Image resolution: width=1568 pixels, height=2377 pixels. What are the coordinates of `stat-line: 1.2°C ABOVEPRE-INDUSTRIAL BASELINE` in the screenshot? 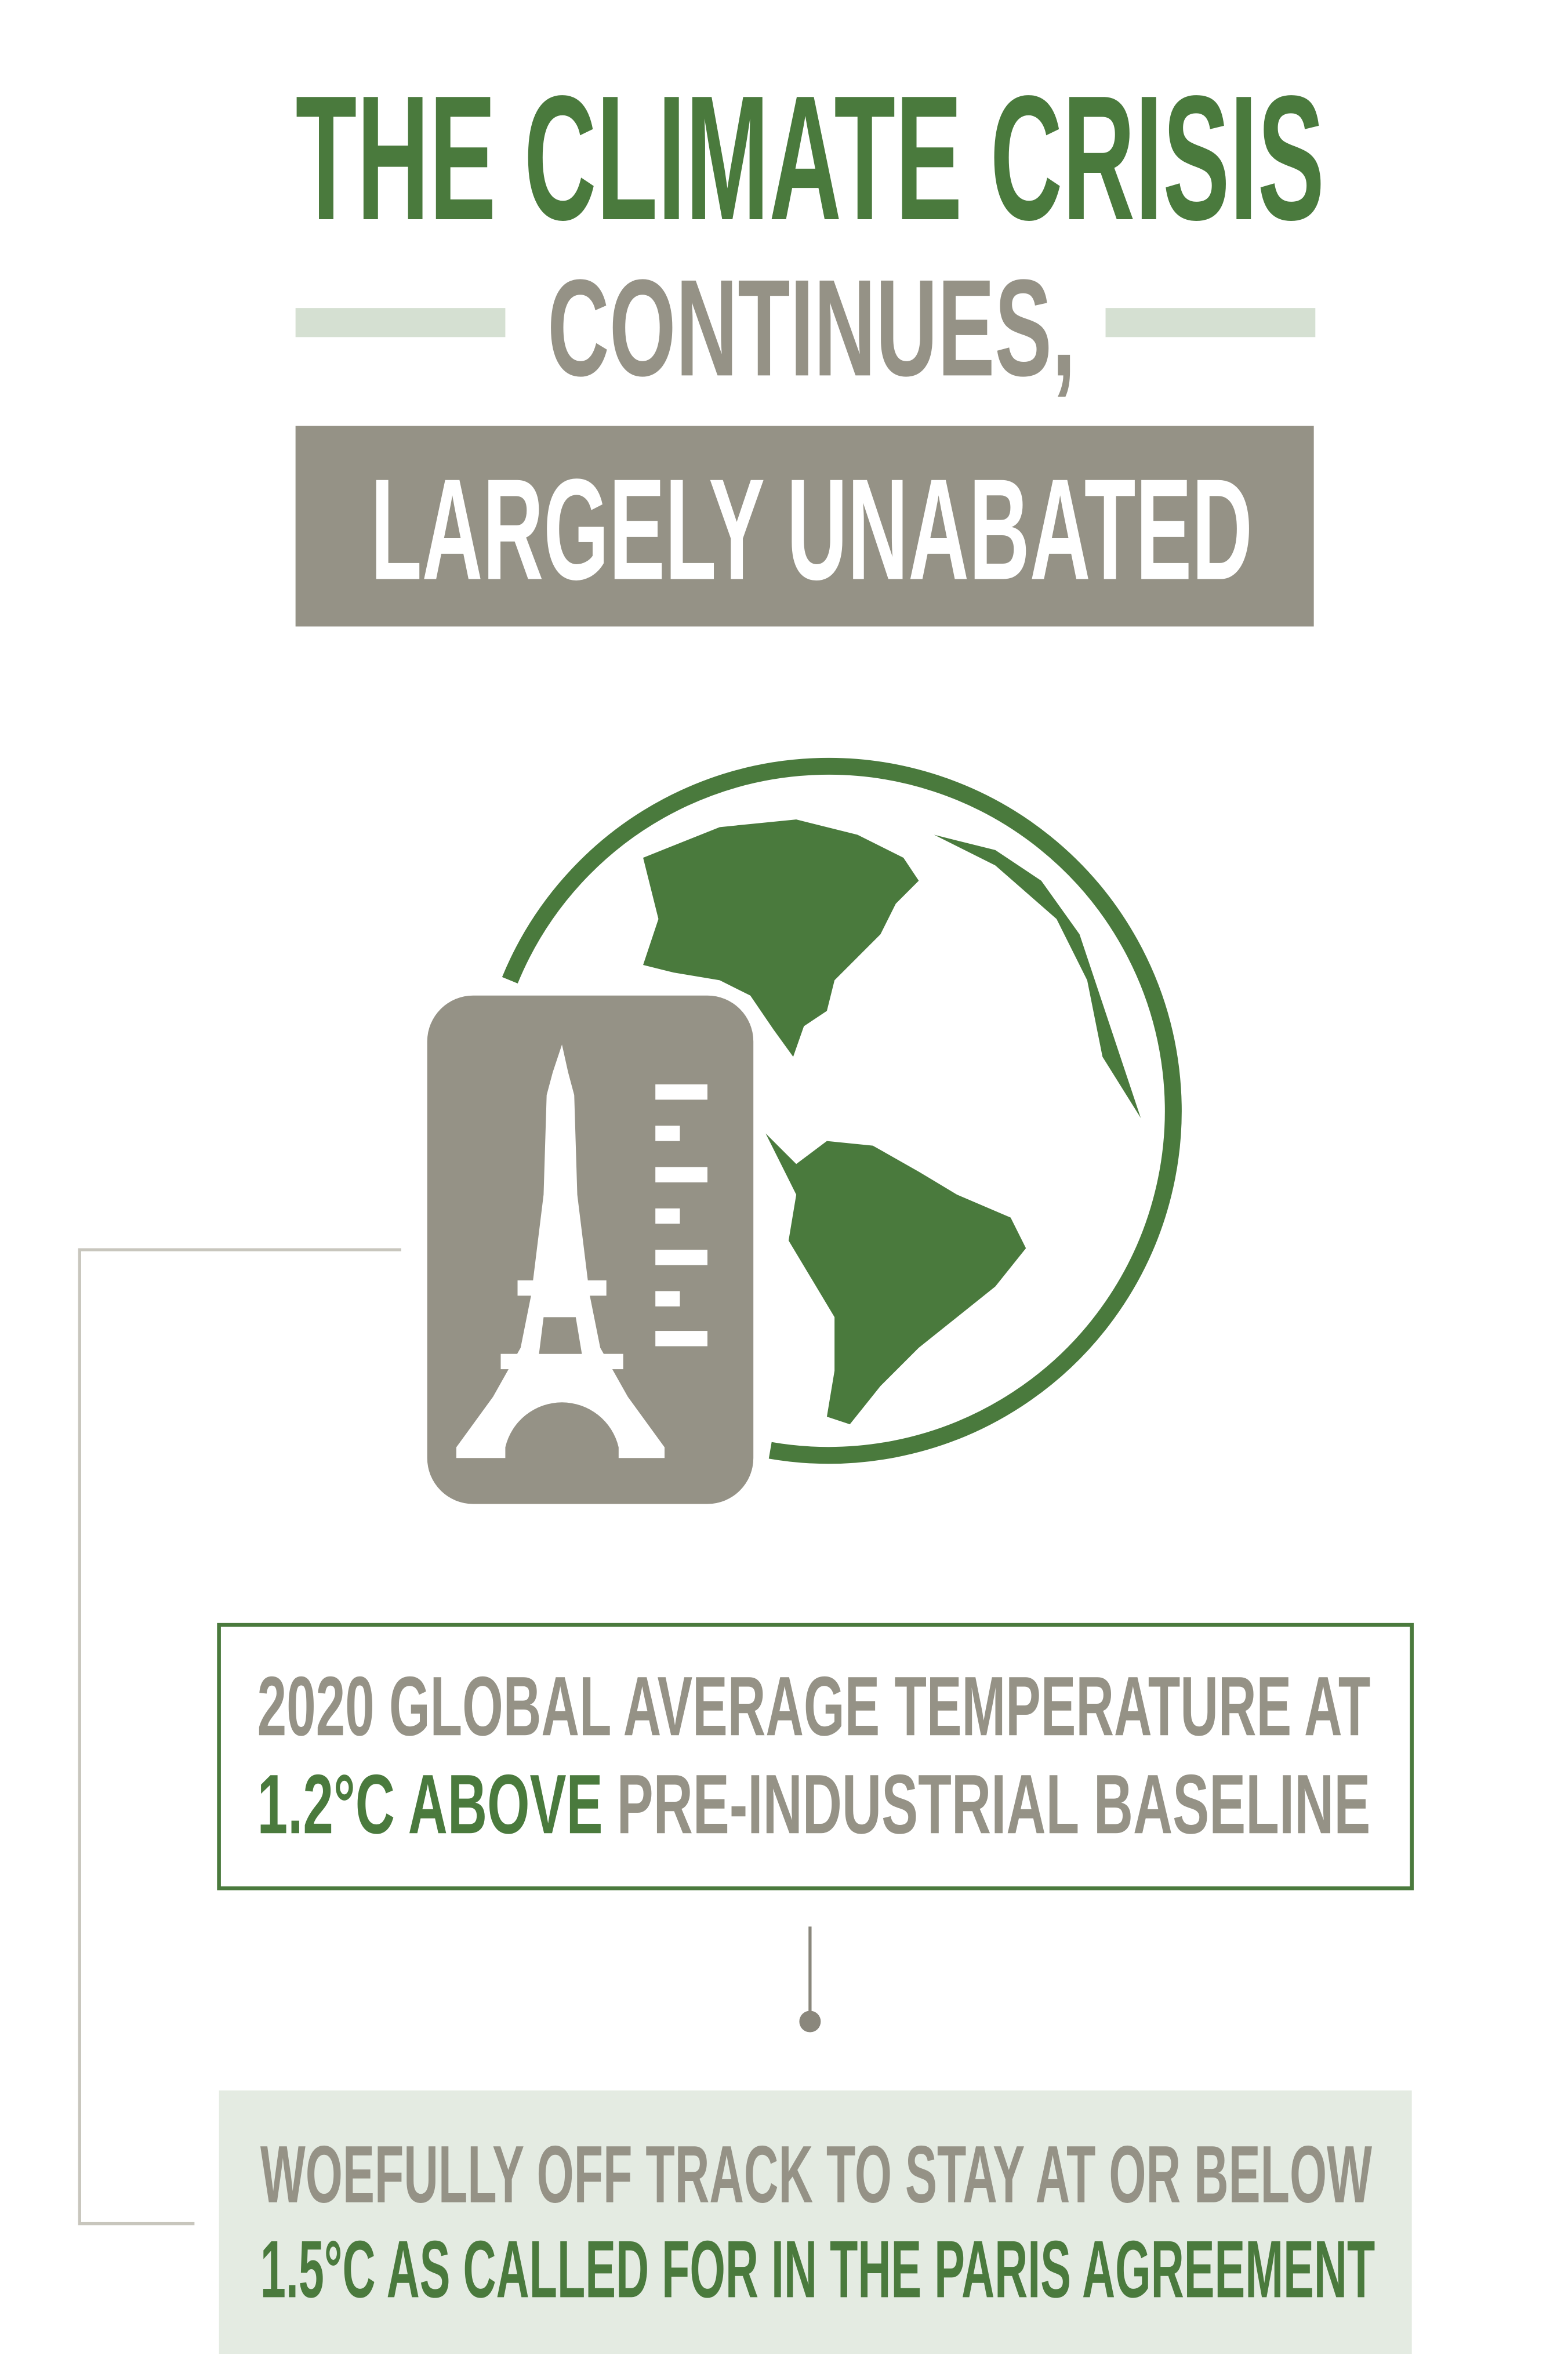 It's located at (814, 1804).